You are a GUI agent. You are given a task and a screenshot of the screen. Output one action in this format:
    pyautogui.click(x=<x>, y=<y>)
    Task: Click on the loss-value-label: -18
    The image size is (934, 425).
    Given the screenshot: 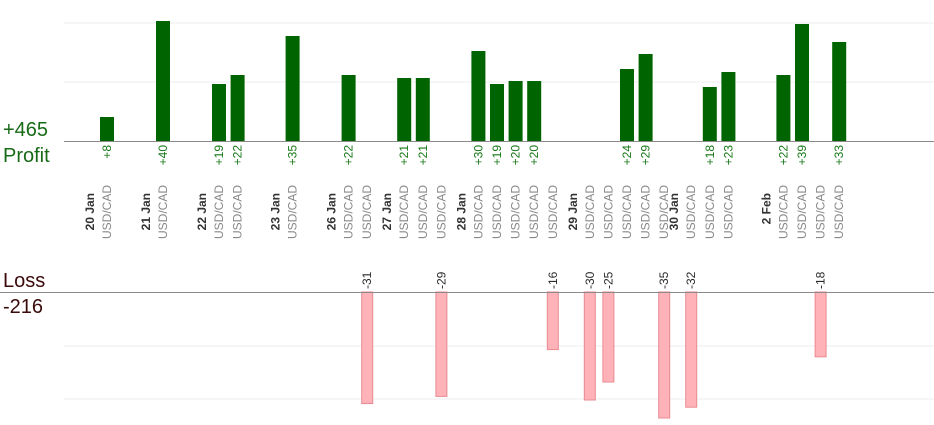 What is the action you would take?
    pyautogui.click(x=821, y=280)
    